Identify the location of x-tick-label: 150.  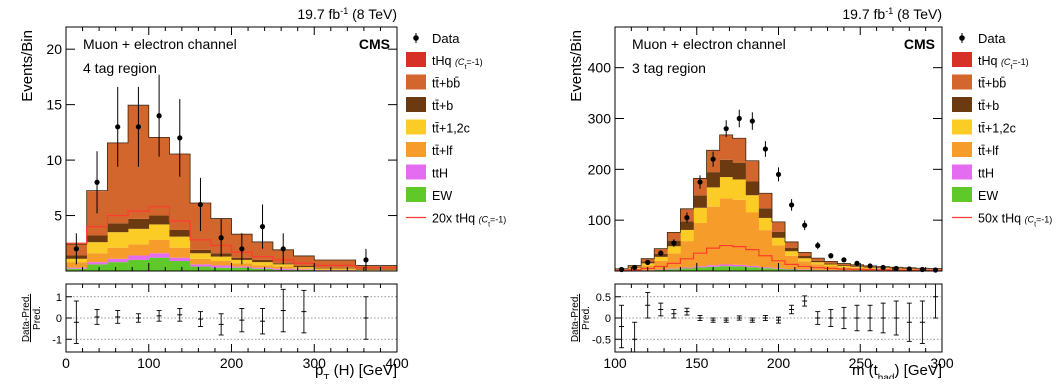
(697, 363).